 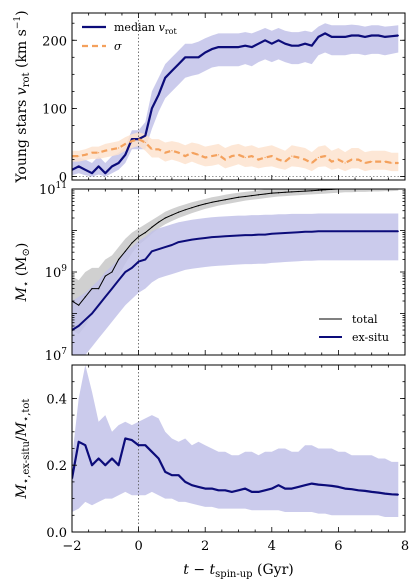 I want to click on y-tick-label: 10⁷, so click(x=56, y=355).